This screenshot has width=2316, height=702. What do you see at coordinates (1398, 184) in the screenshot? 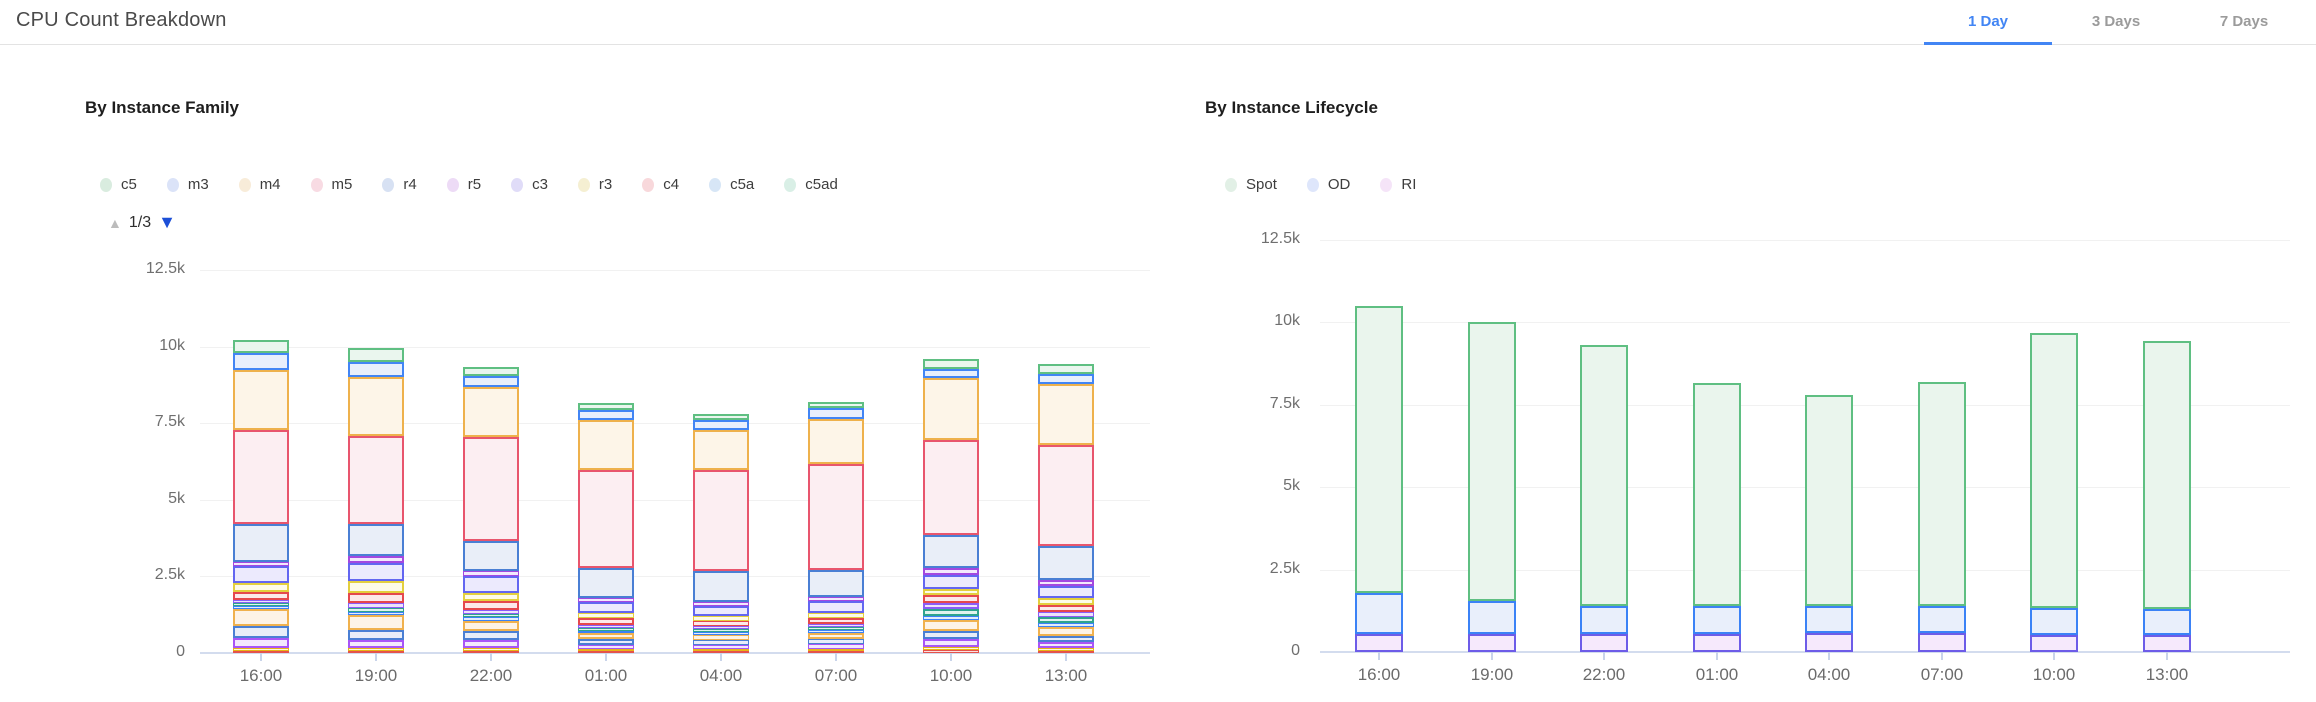
I see `legend-item-RI: RI` at bounding box center [1398, 184].